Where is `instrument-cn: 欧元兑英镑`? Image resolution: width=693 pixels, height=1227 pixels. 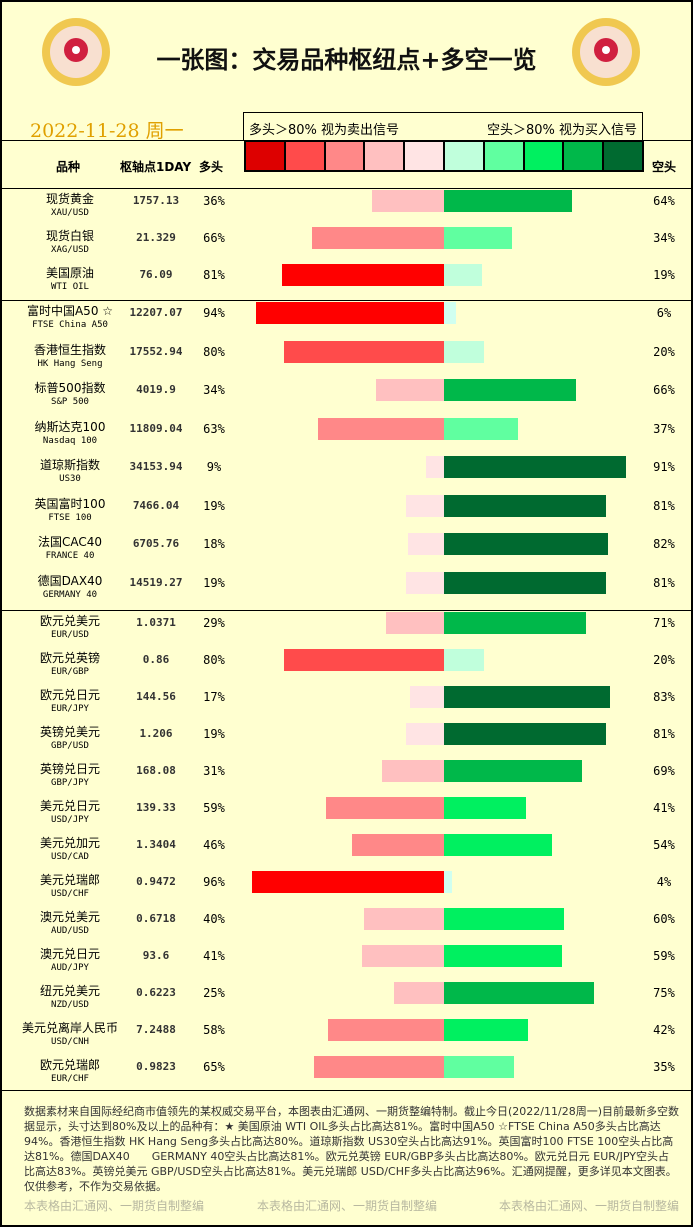
instrument-cn: 欧元兑英镑 is located at coordinates (69, 658).